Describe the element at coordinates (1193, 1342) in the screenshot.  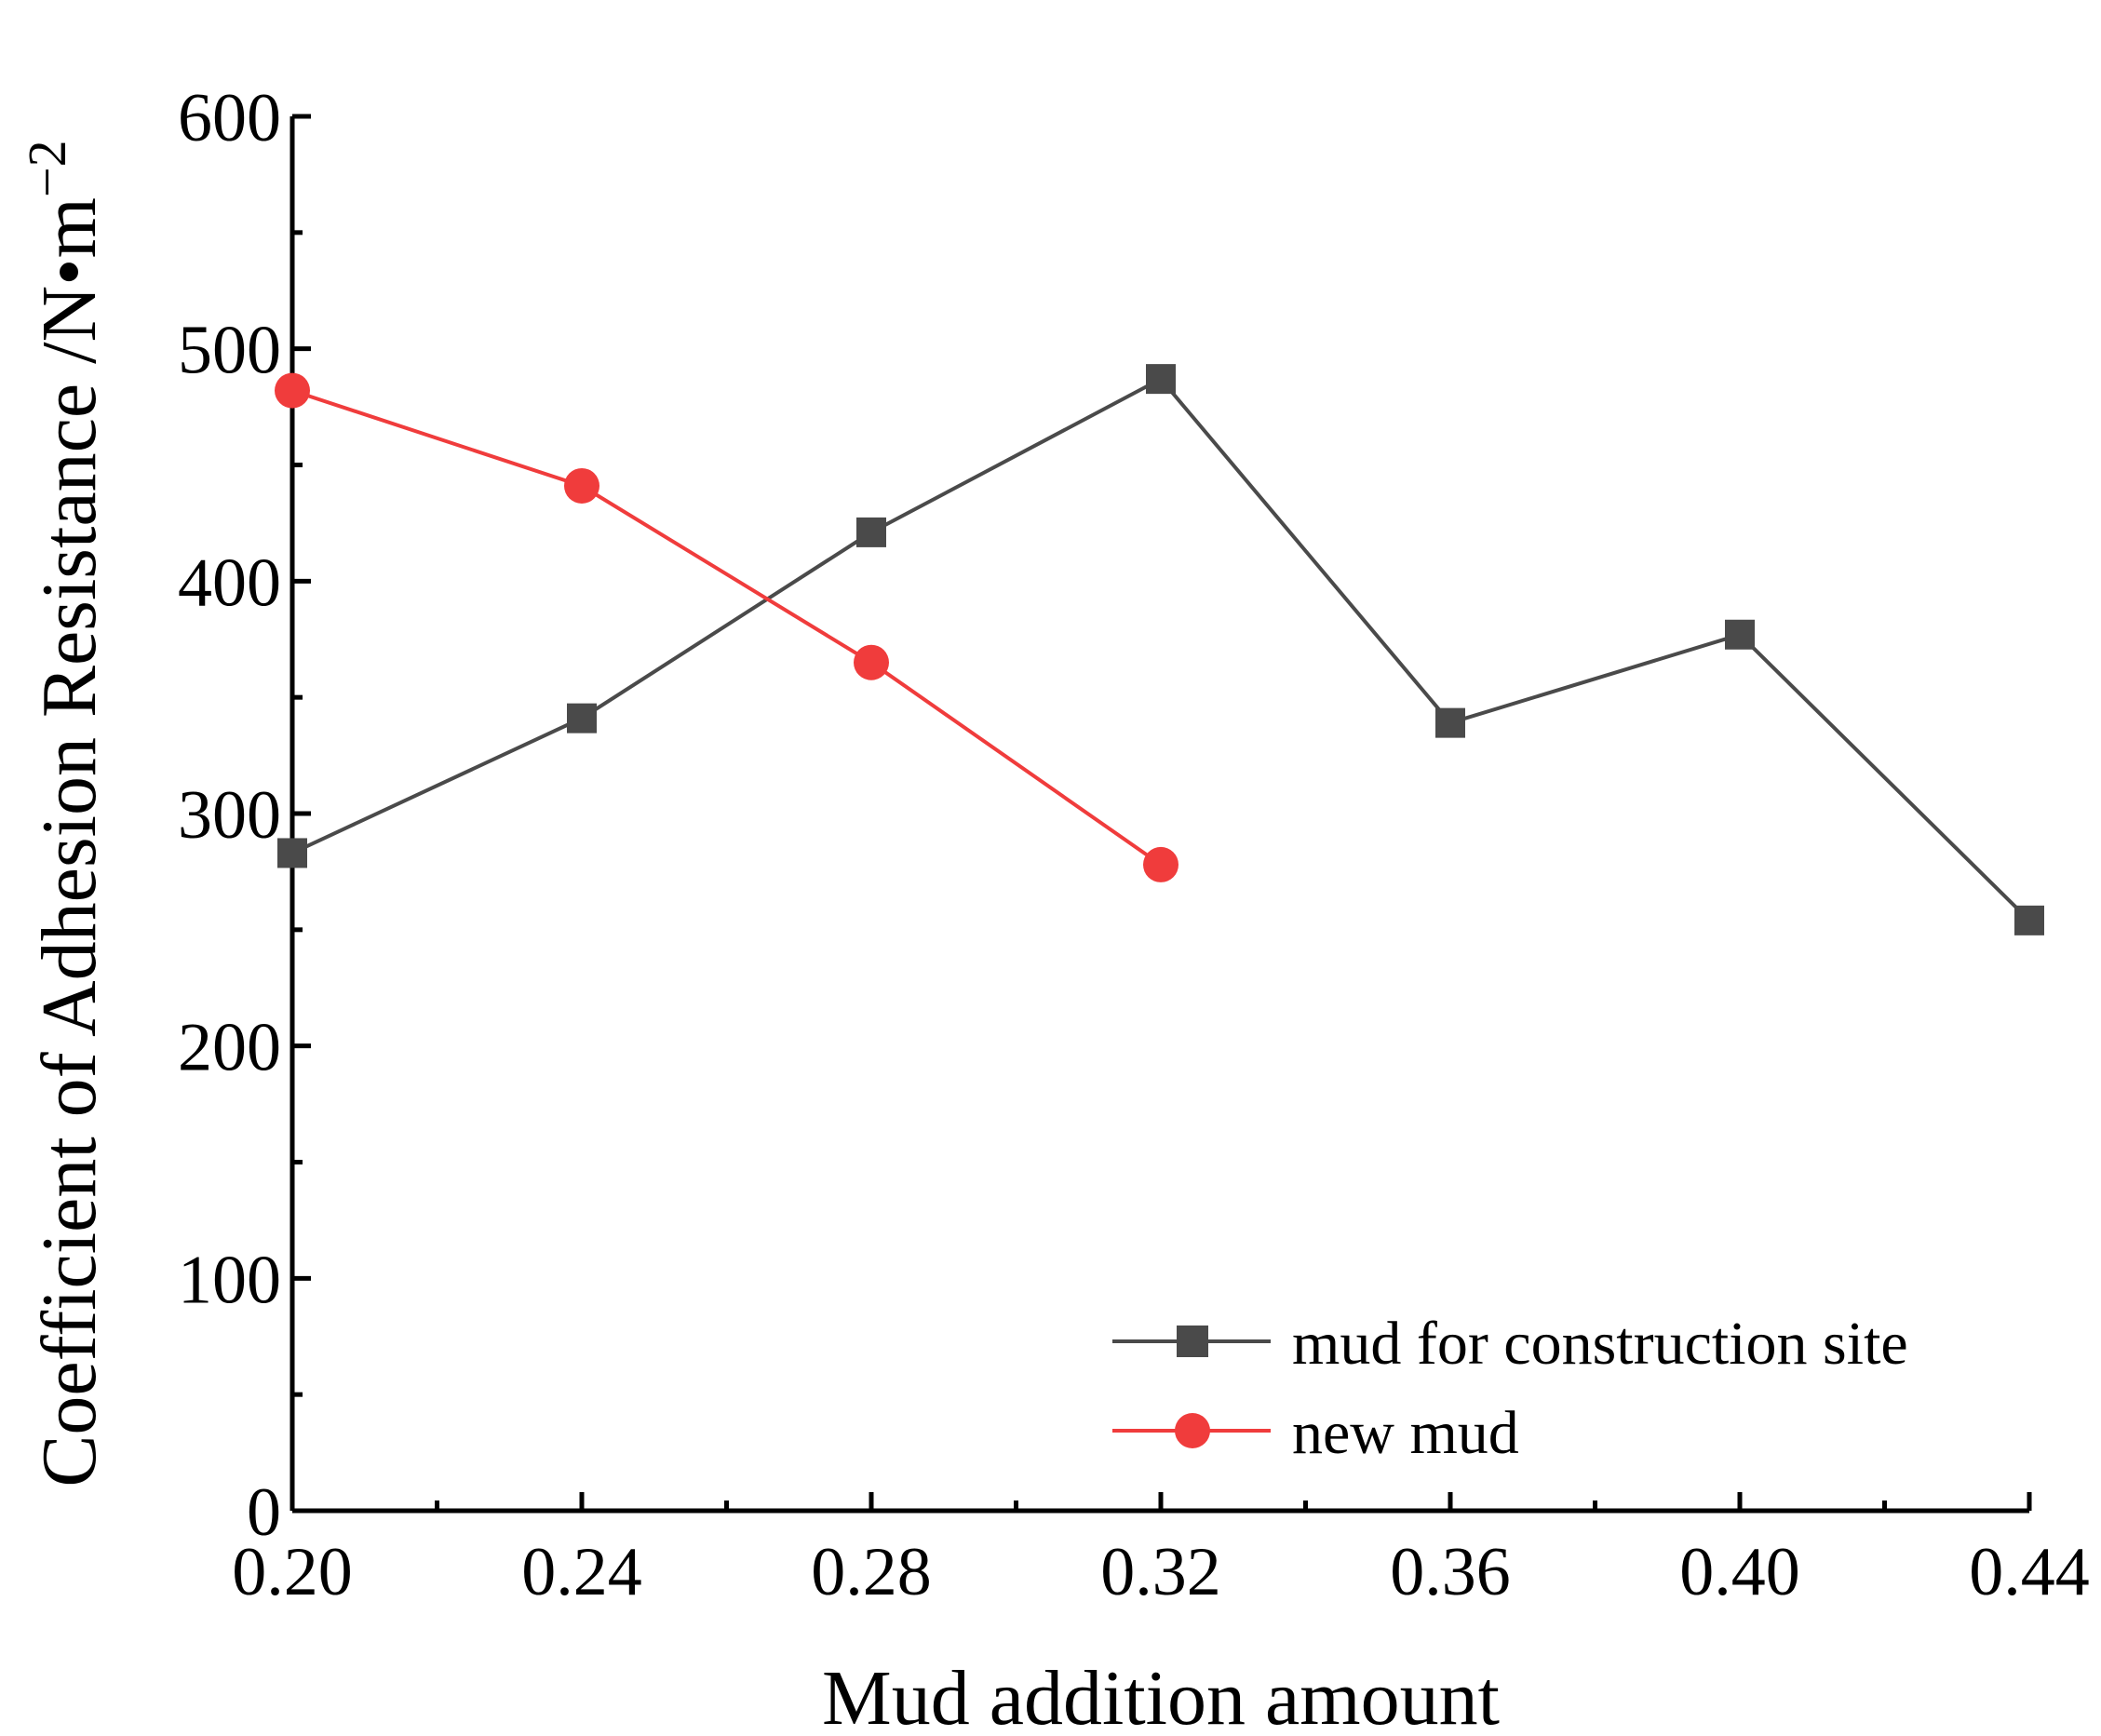
I see `legend-marker-square` at that location.